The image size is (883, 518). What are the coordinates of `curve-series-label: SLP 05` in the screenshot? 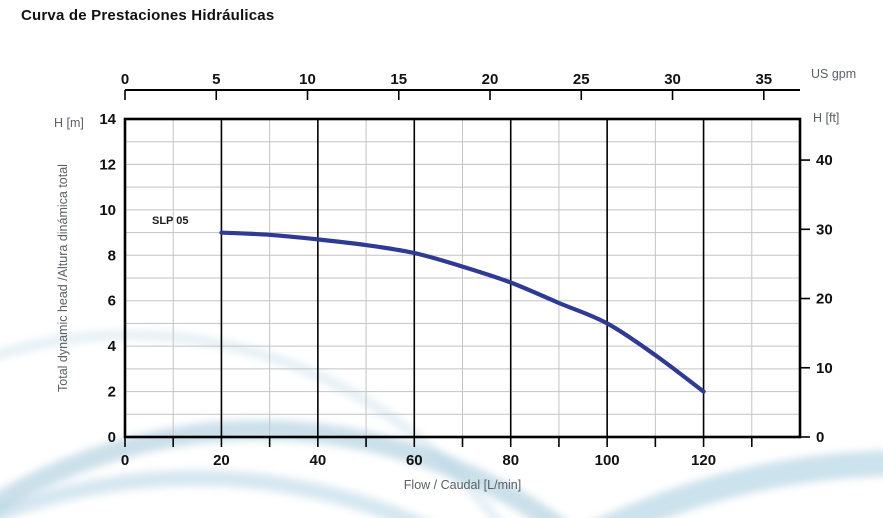 It's located at (170, 221).